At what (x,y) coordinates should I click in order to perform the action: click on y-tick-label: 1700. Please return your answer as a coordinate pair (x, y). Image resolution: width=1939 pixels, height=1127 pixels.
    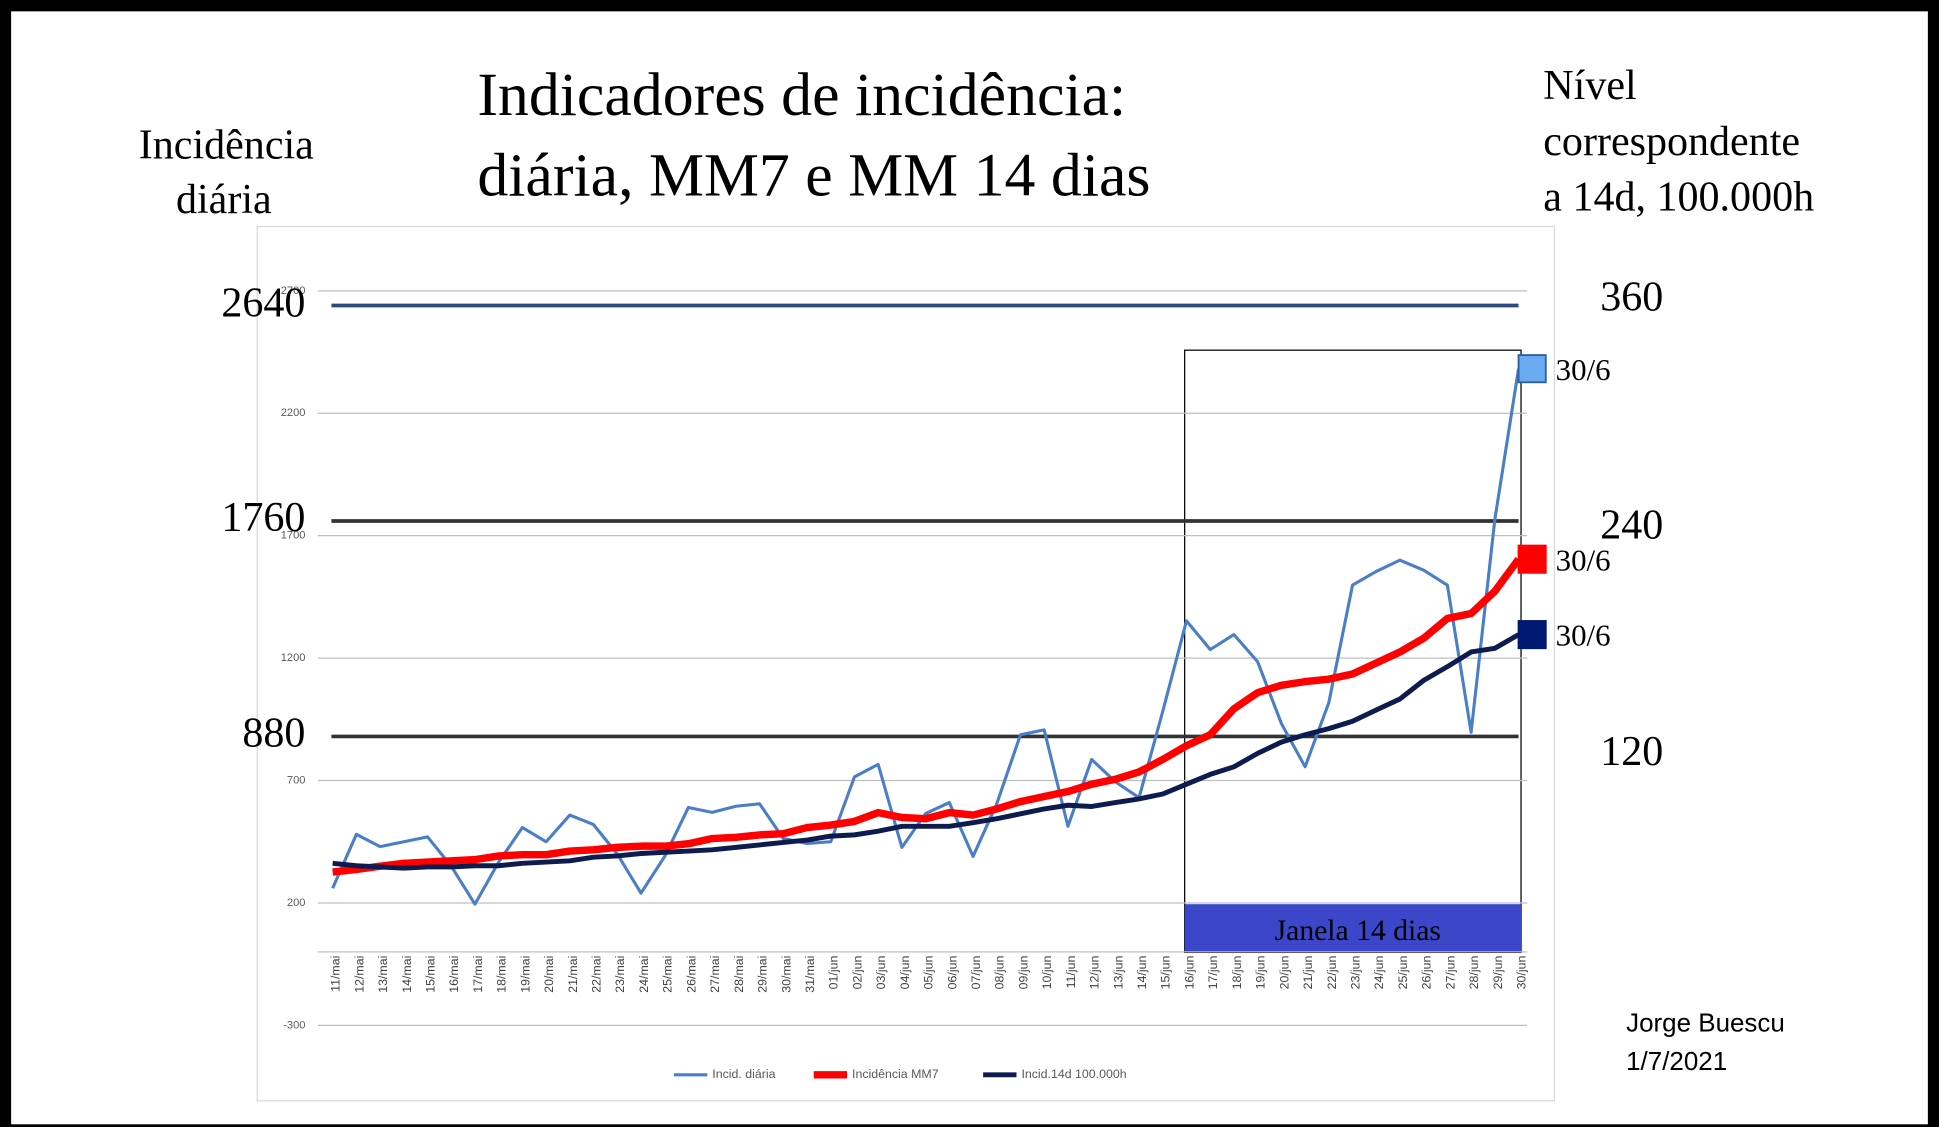
    Looking at the image, I should click on (293, 536).